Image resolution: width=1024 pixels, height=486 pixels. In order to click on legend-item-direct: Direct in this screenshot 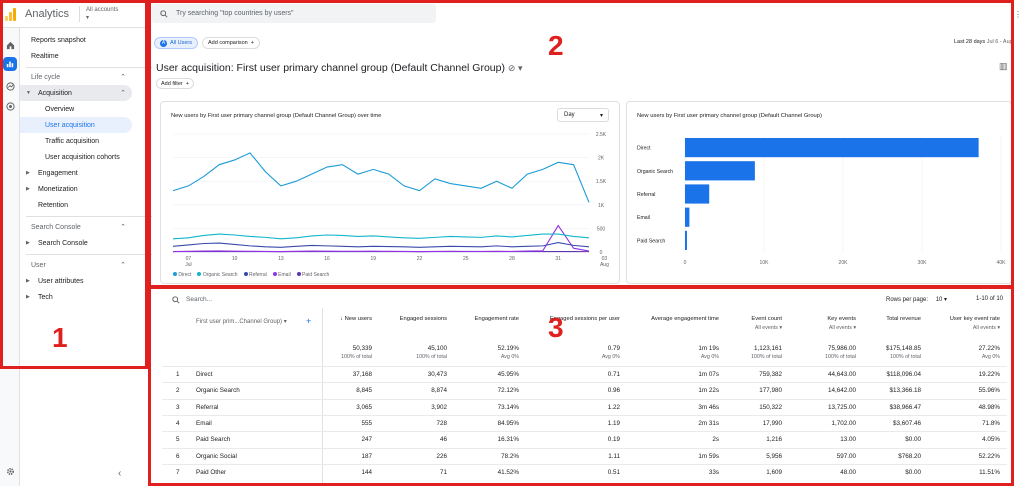, I will do `click(182, 275)`.